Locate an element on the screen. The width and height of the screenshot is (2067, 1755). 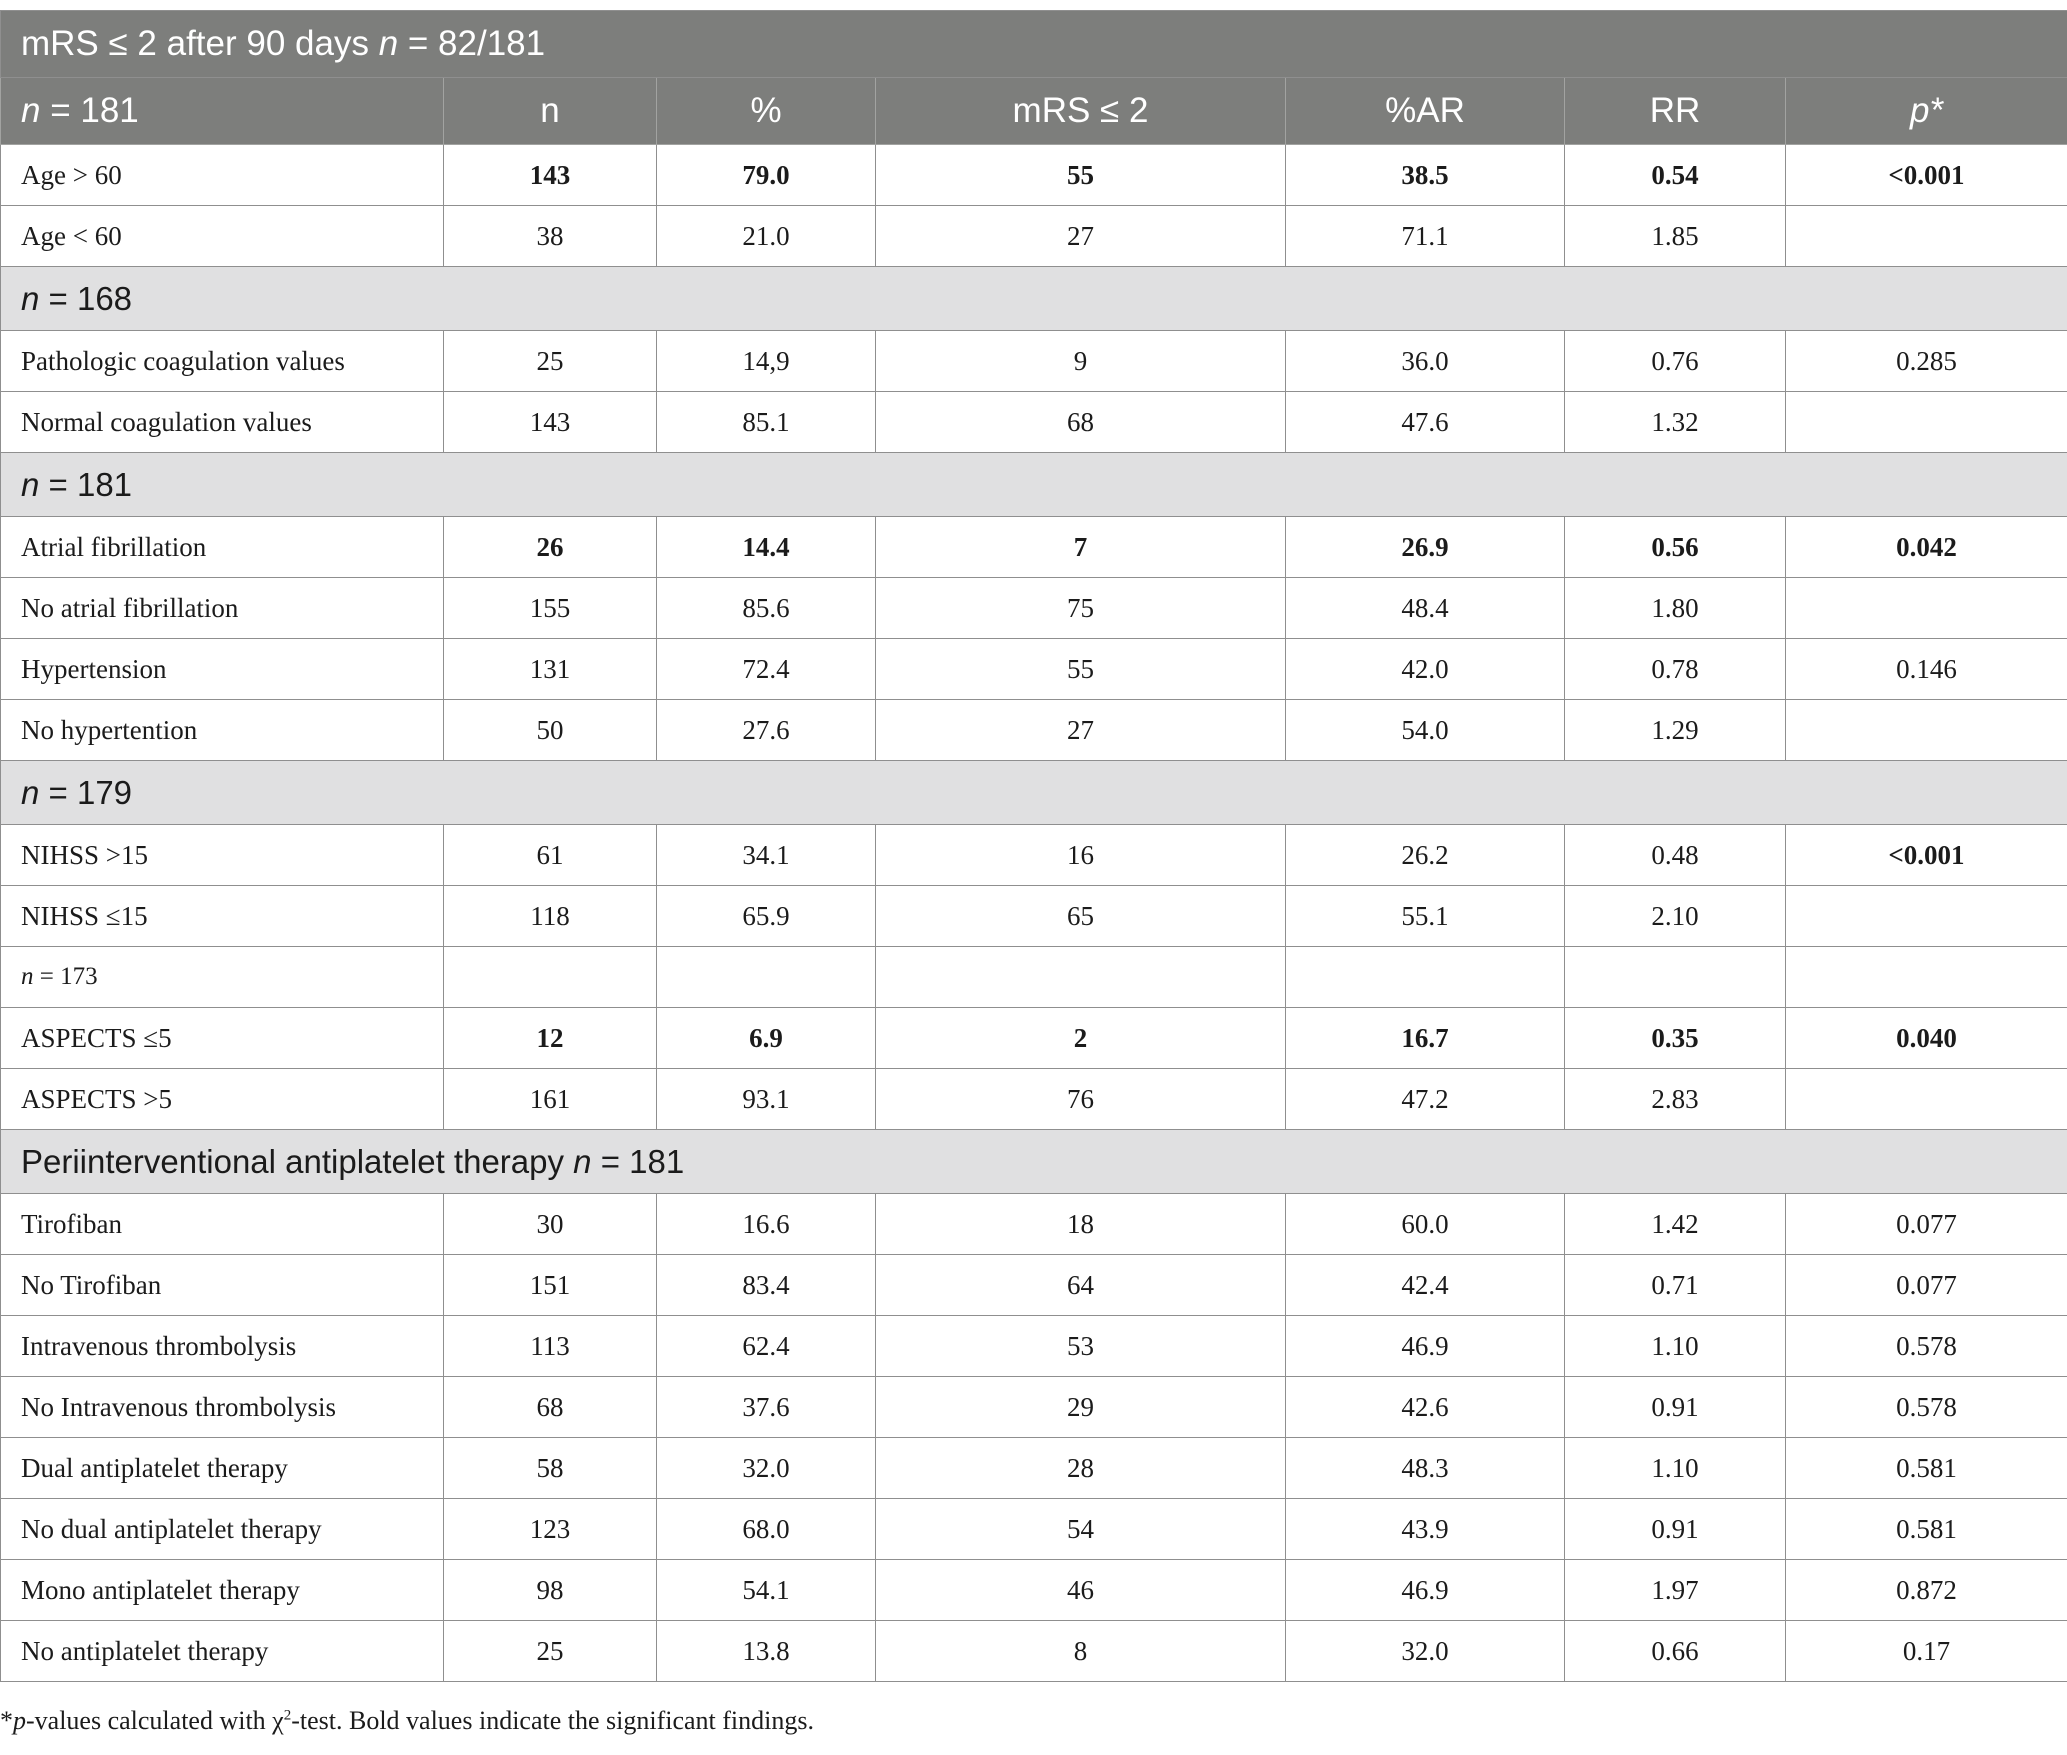
cell-ar: 54.0 is located at coordinates (1425, 730).